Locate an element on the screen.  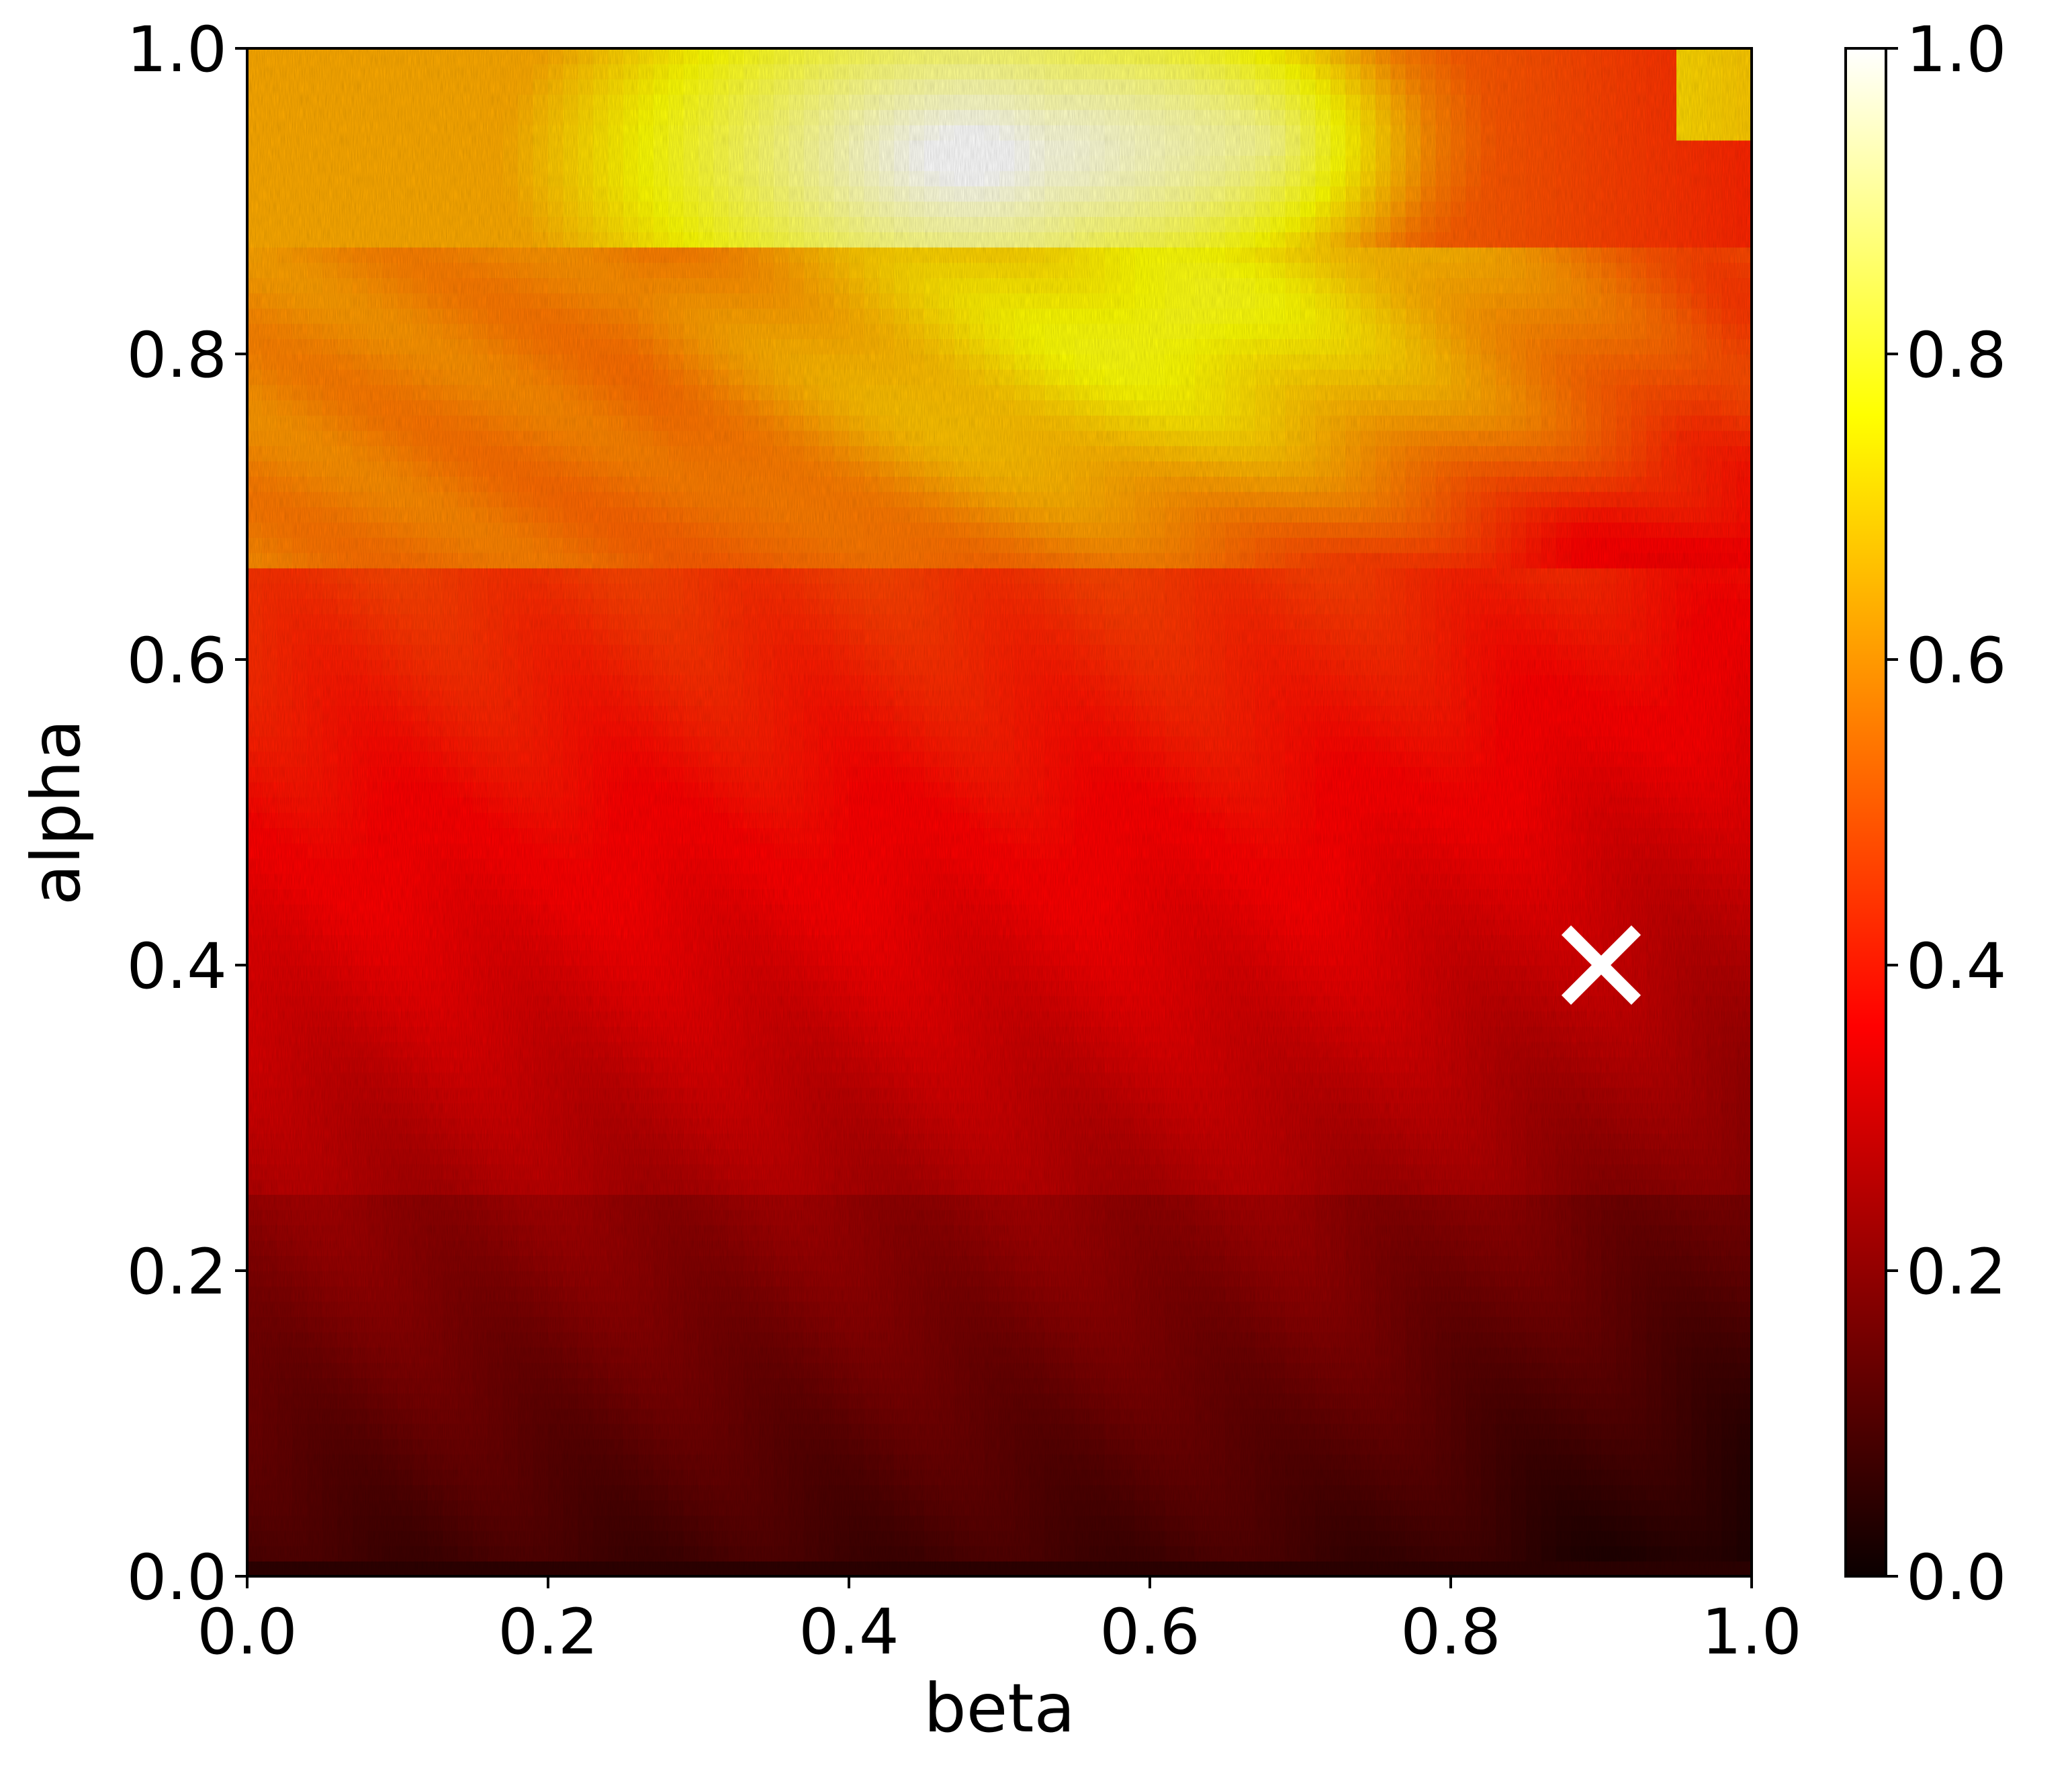
y-axis-label: alpha is located at coordinates (56, 812).